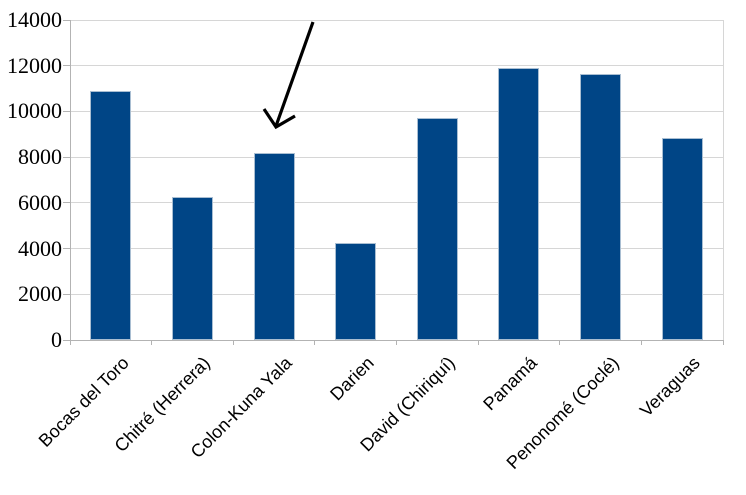 This screenshot has width=746, height=495. I want to click on y-axis-label: 4000, so click(40, 248).